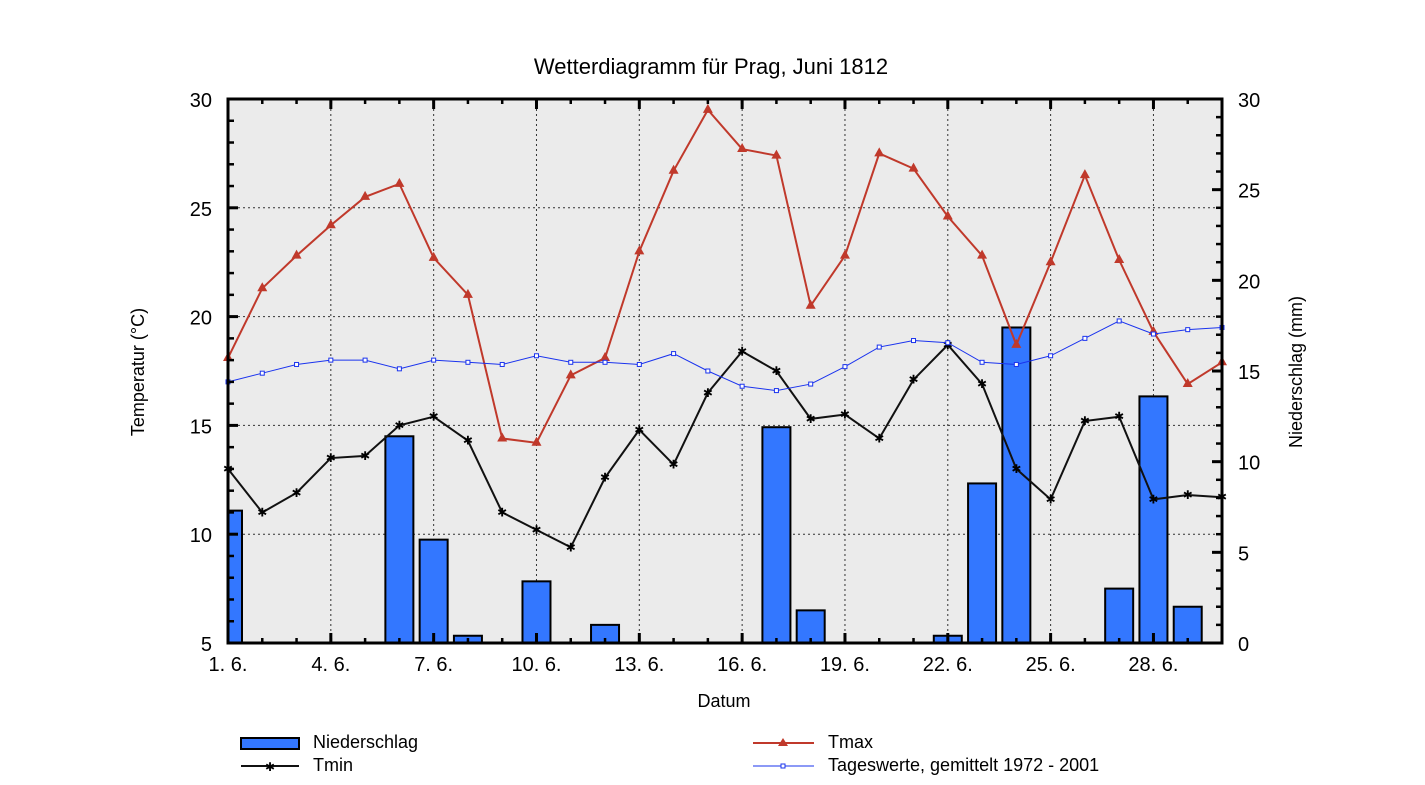 This screenshot has width=1425, height=785. I want to click on x-tick-label: 22. 6., so click(948, 665).